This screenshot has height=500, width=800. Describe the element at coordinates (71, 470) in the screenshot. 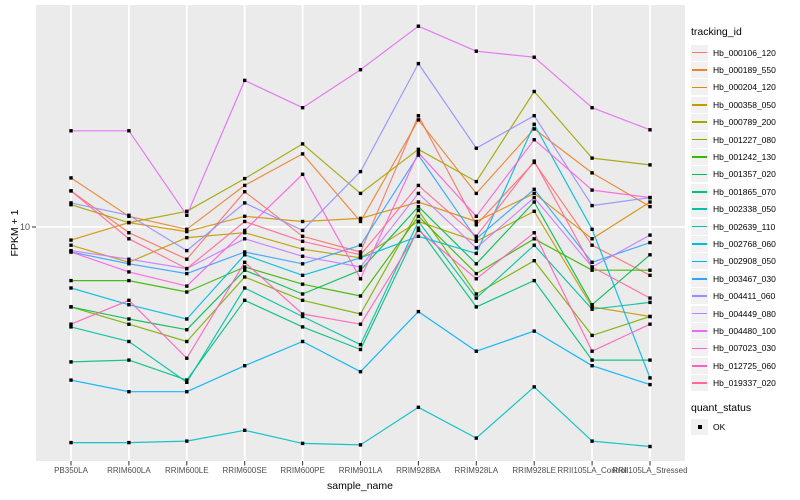

I see `x-tick-label: PB350LA` at that location.